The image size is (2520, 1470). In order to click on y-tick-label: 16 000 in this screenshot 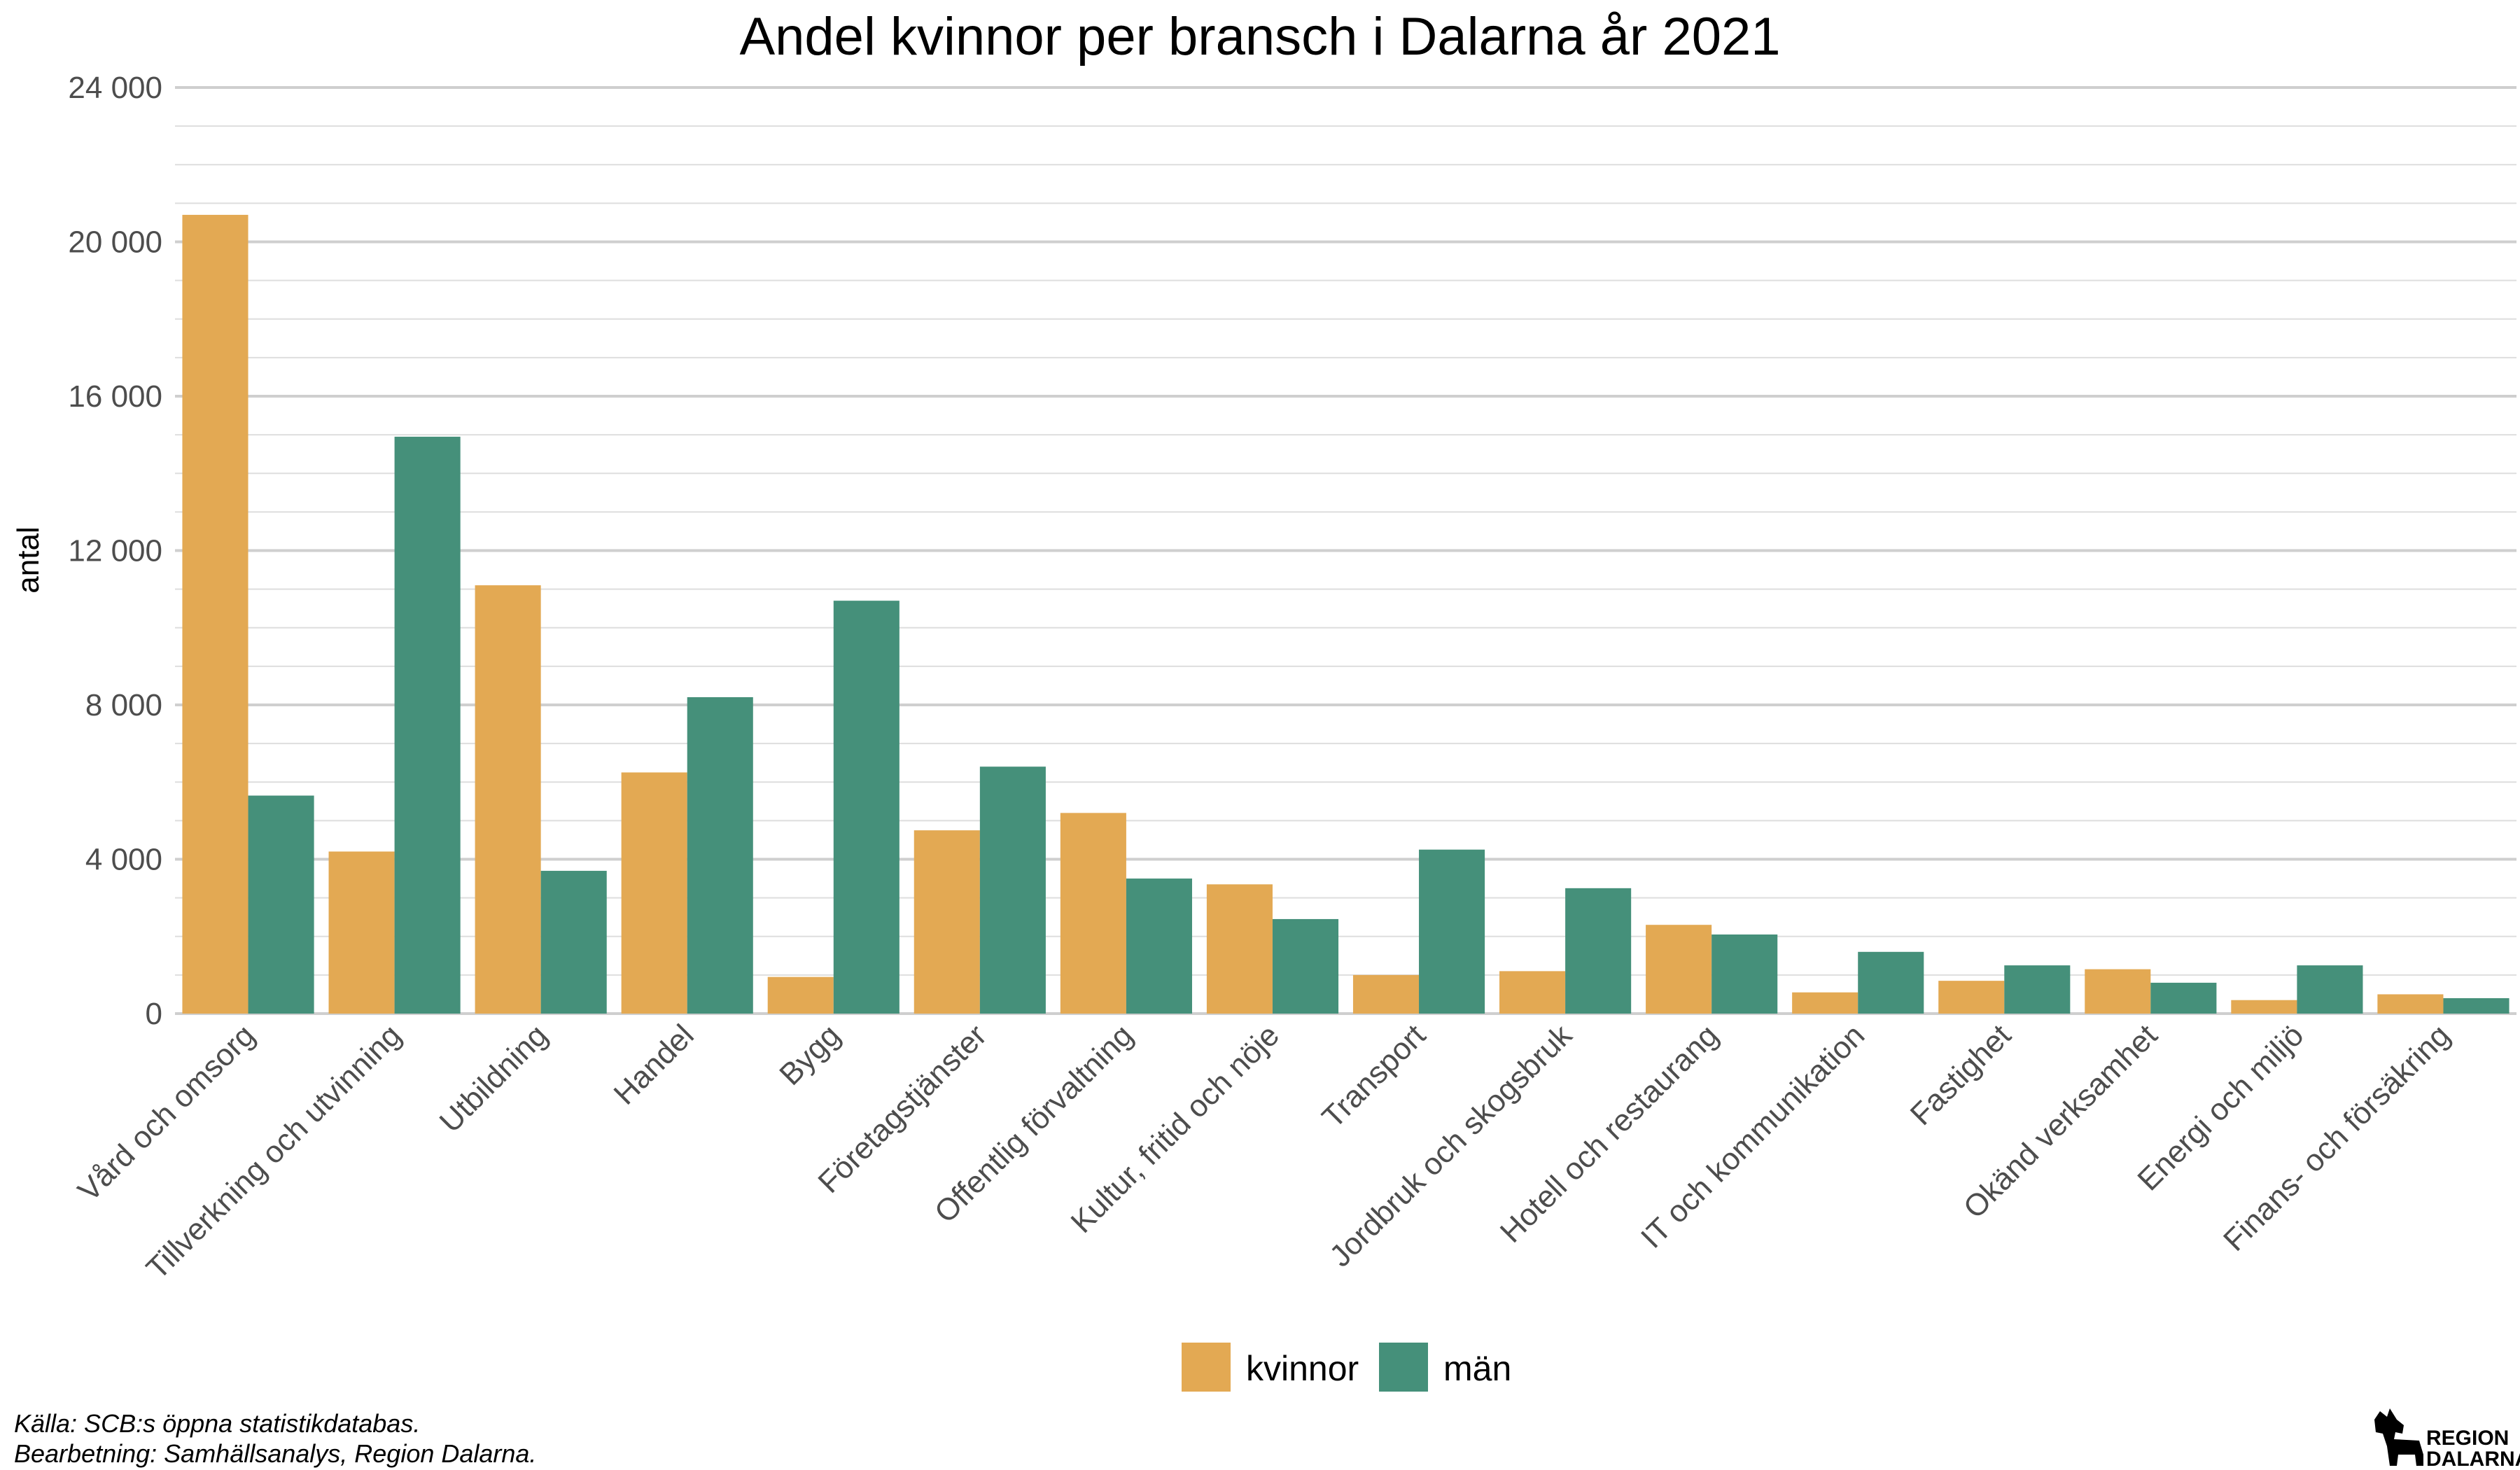, I will do `click(115, 396)`.